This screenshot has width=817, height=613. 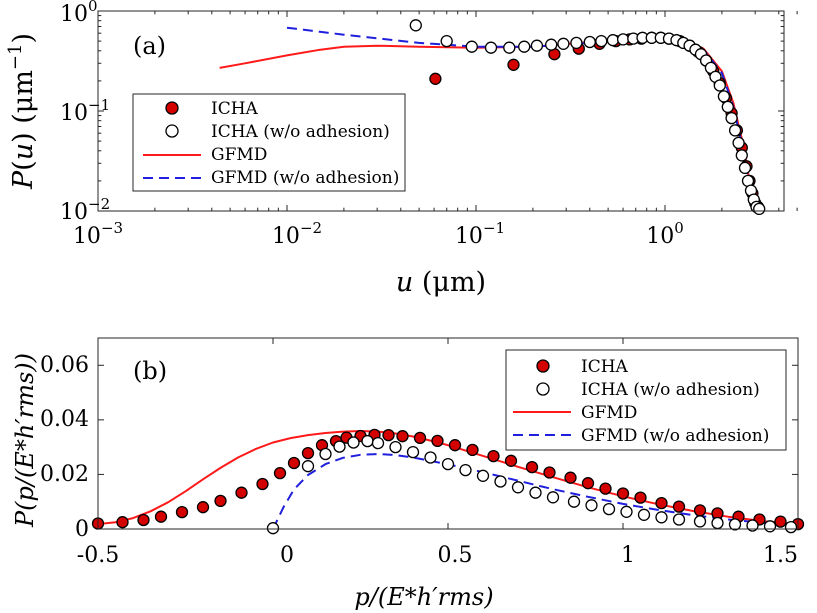 I want to click on legend-marker-icha, so click(x=172, y=108).